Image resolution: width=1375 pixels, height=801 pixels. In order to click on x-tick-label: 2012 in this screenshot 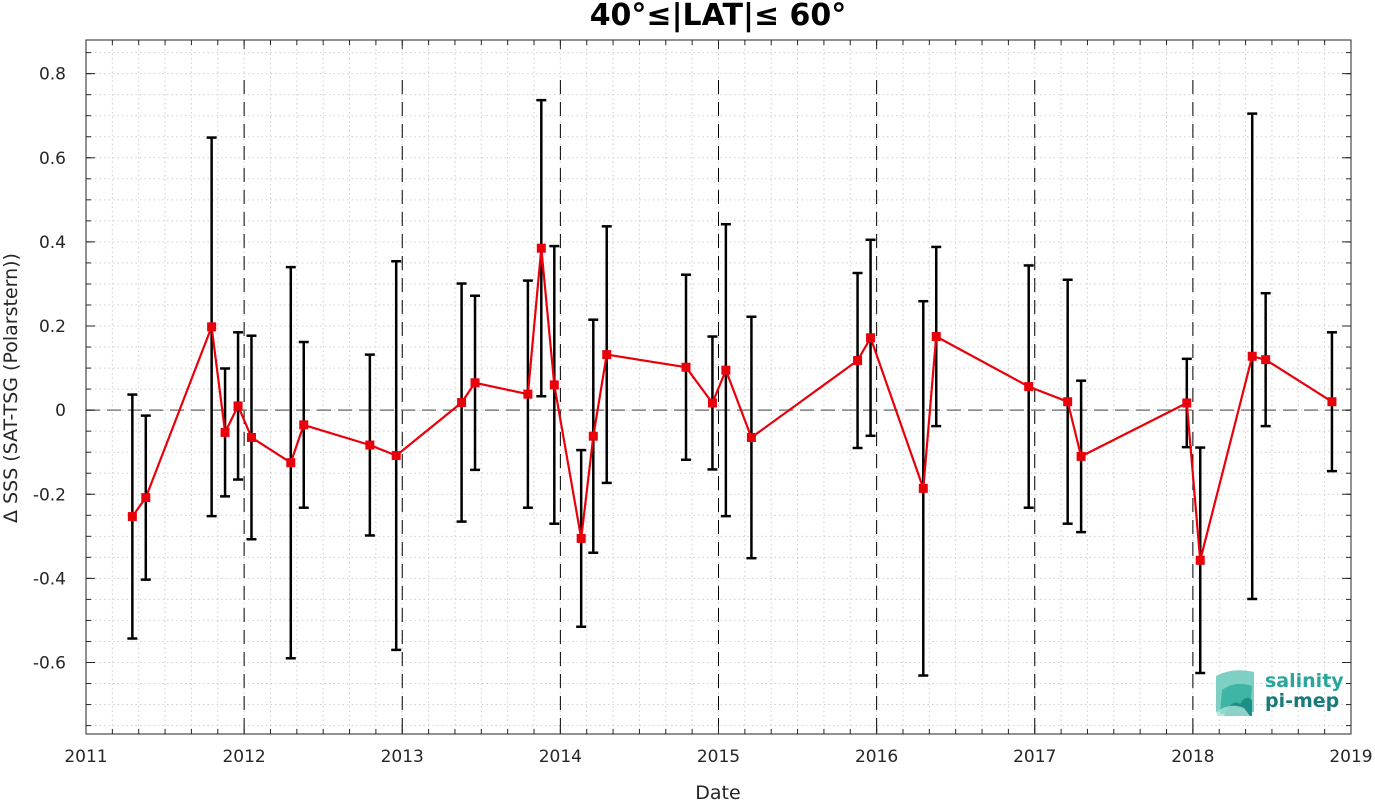, I will do `click(243, 757)`.